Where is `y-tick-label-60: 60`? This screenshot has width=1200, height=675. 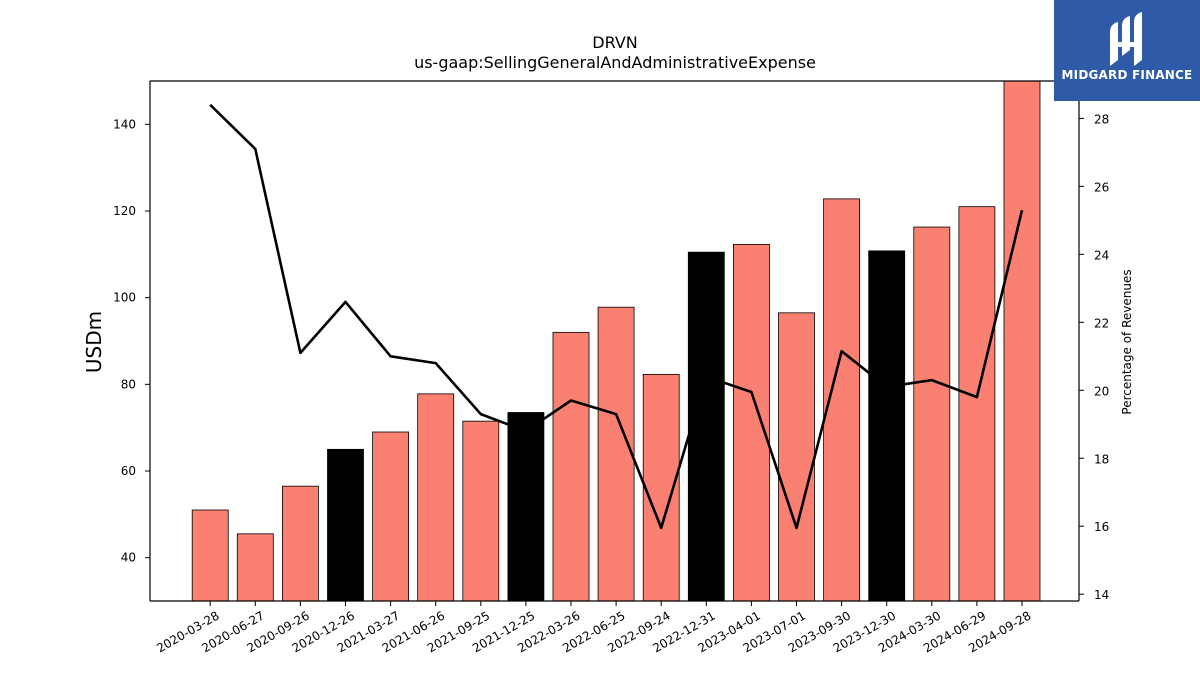 y-tick-label-60: 60 is located at coordinates (128, 471).